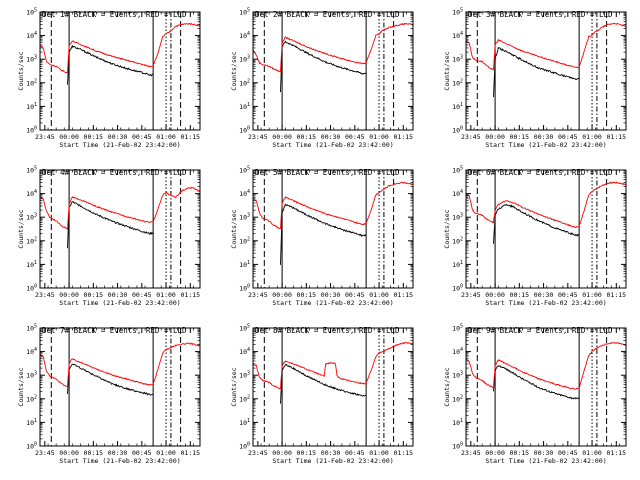 The height and width of the screenshot is (480, 640). Describe the element at coordinates (114, 330) in the screenshot. I see `panel-title: Det 7# BLACK = Events, RED = LLD` at that location.